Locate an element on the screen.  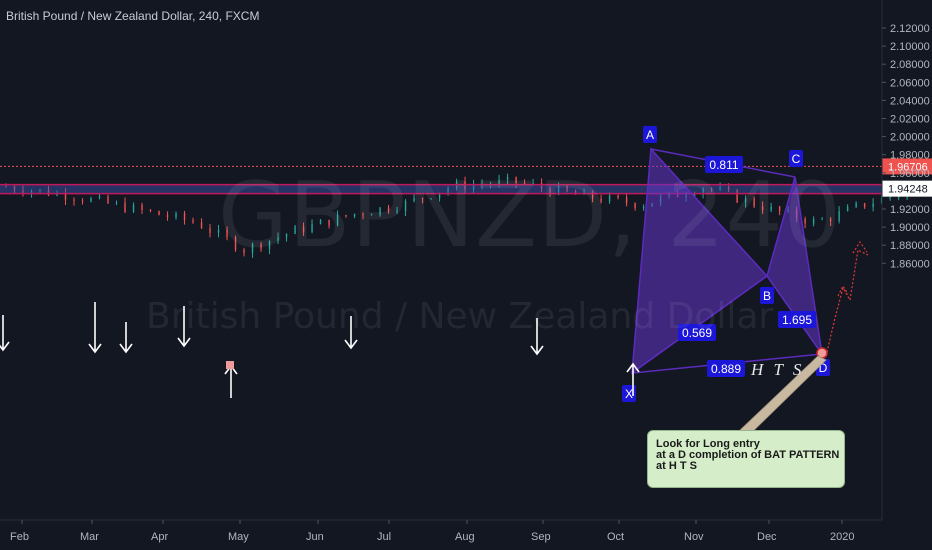
price-label-resistance: 1.96706 is located at coordinates (908, 167).